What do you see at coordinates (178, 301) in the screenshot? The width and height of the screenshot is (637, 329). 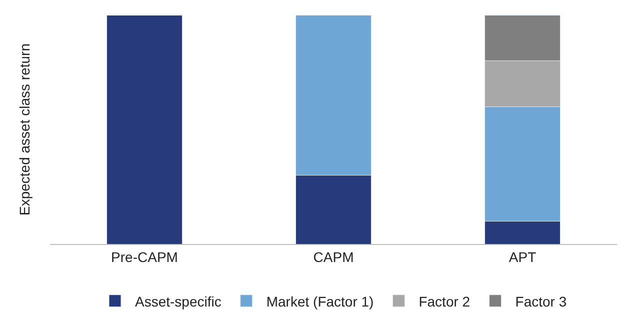 I see `legend-label: Asset-specific` at bounding box center [178, 301].